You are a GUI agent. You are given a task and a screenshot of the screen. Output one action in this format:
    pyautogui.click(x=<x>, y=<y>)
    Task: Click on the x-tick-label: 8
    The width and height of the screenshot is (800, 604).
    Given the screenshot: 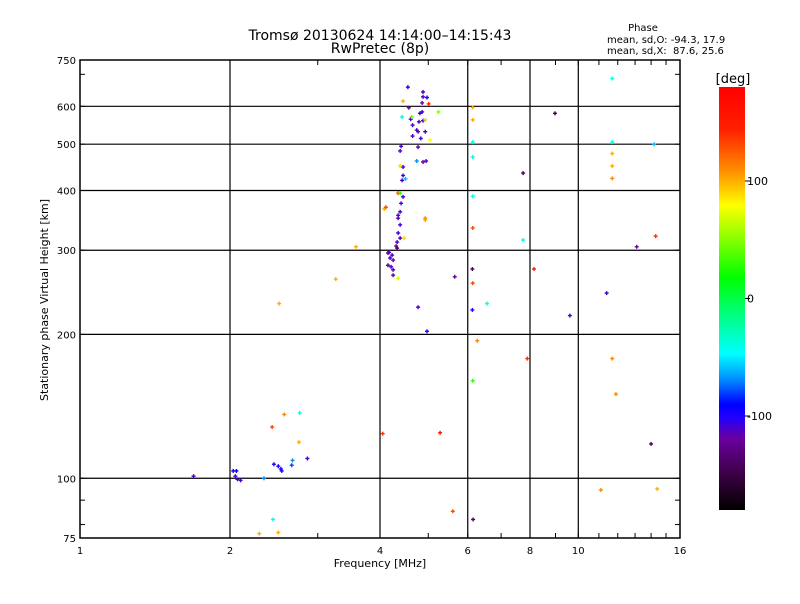 What is the action you would take?
    pyautogui.click(x=530, y=551)
    